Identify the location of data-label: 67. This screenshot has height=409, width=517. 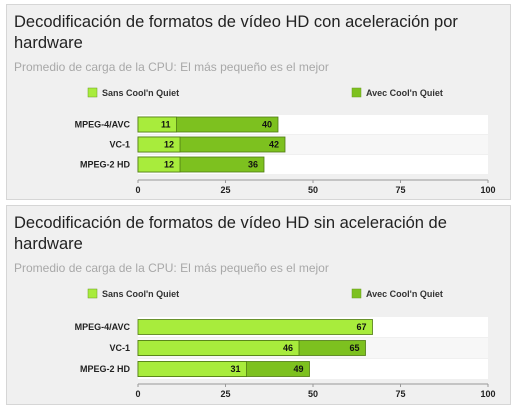
(361, 327).